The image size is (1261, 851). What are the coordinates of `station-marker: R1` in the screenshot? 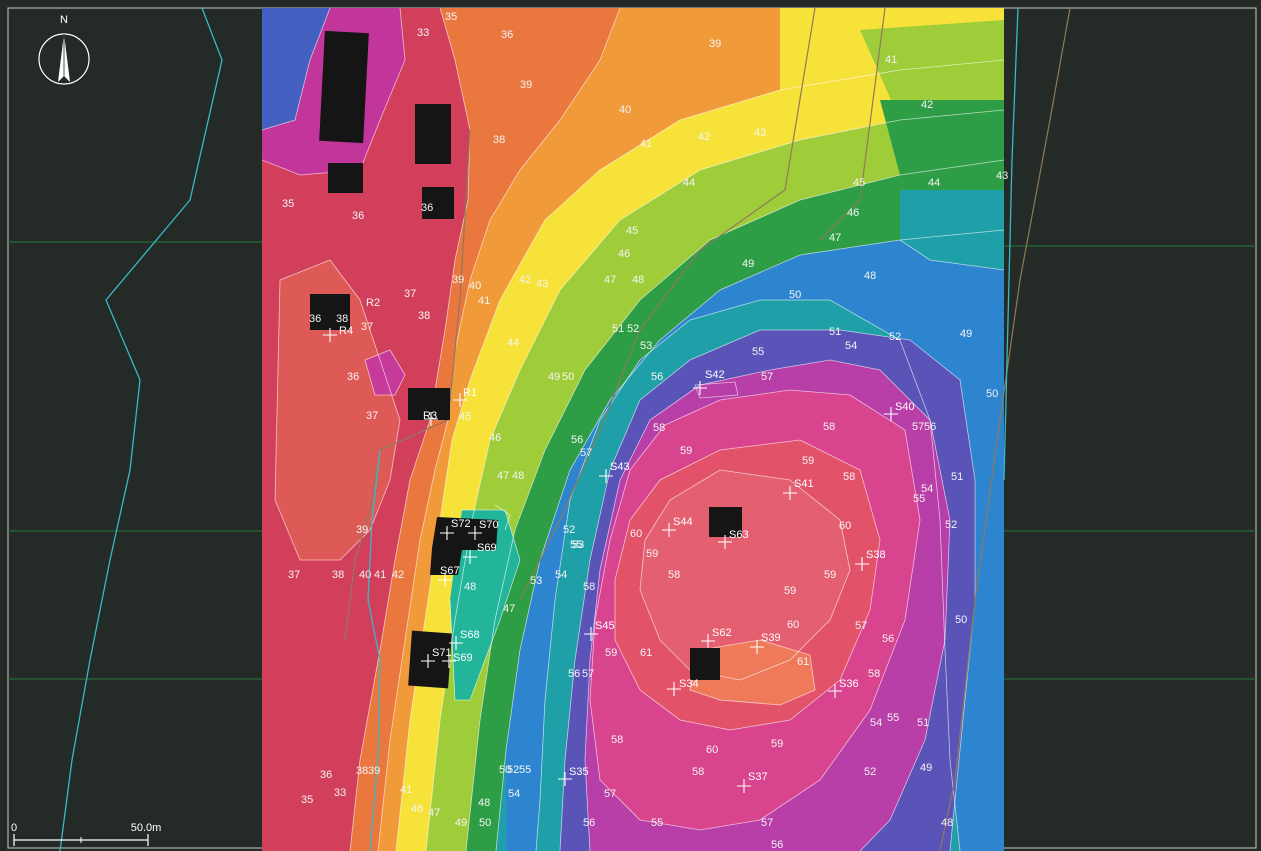 It's located at (465, 397).